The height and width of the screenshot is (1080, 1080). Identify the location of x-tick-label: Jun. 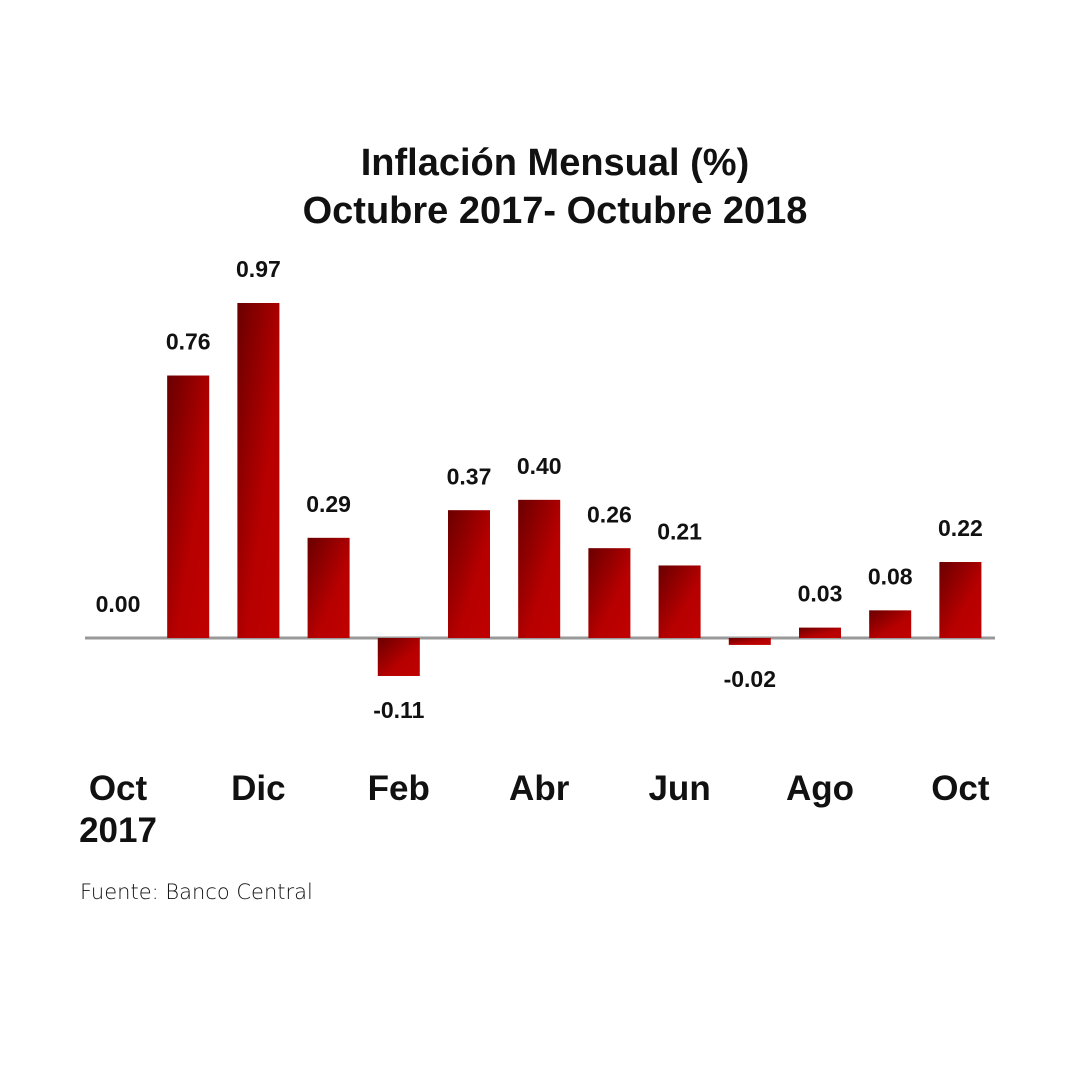
(679, 788).